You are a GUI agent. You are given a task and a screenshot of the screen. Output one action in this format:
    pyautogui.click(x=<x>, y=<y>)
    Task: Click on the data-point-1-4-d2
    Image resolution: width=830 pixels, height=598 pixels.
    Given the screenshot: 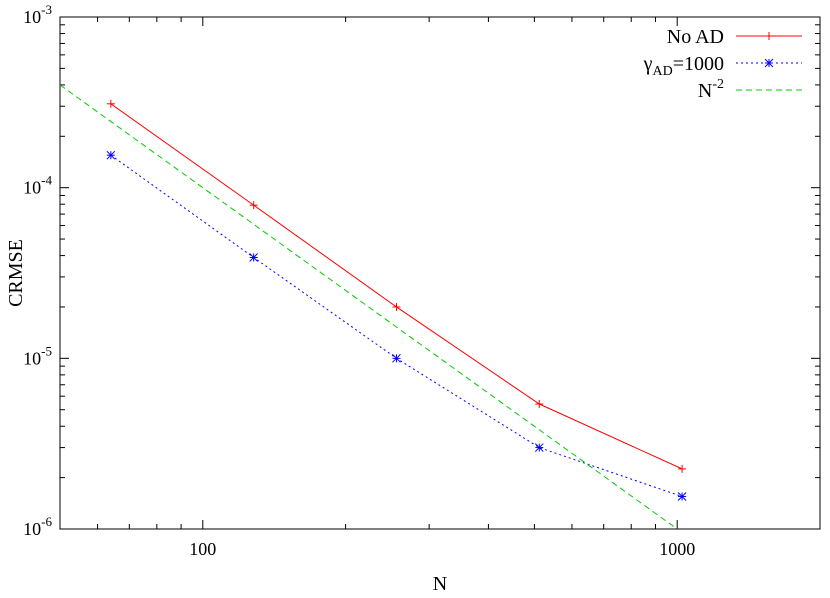 What is the action you would take?
    pyautogui.click(x=682, y=496)
    